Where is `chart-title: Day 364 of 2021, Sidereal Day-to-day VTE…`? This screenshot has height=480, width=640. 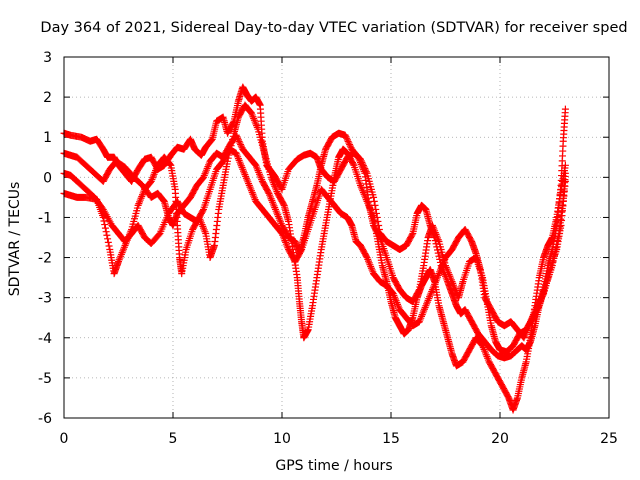
chart-title: Day 364 of 2021, Sidereal Day-to-day VTE… is located at coordinates (333, 28).